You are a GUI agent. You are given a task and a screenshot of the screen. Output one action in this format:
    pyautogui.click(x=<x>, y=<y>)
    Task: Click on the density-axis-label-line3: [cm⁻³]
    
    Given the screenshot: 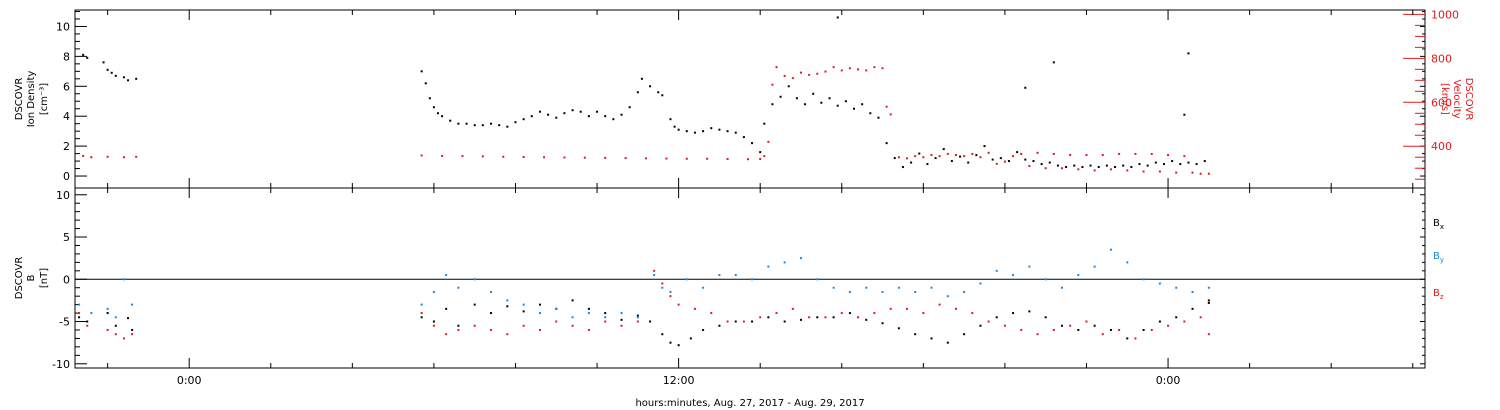 What is the action you would take?
    pyautogui.click(x=44, y=99)
    